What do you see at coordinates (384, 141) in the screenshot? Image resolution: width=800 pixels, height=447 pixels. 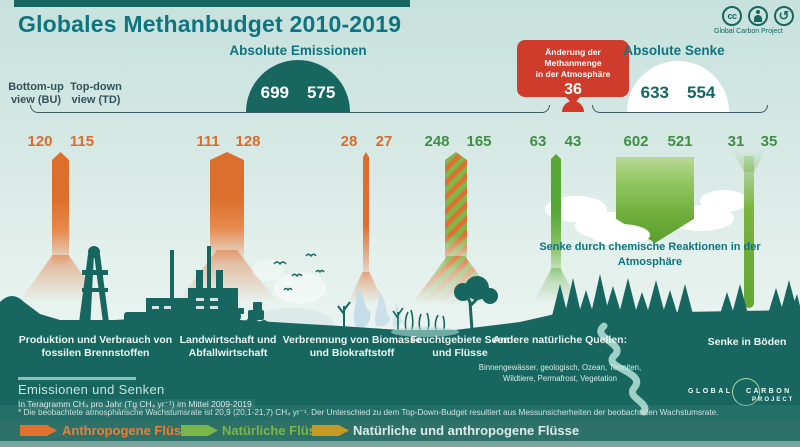 I see `biomass-td: 27` at bounding box center [384, 141].